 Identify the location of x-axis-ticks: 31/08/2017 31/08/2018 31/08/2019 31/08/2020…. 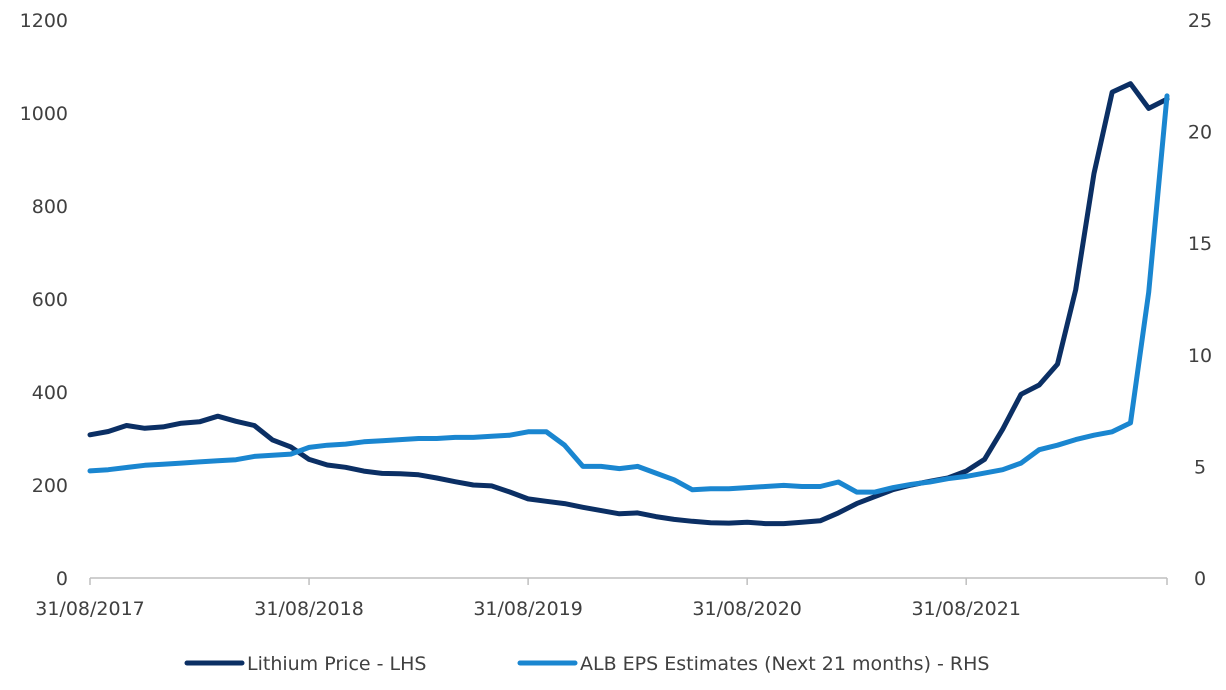
(601, 599).